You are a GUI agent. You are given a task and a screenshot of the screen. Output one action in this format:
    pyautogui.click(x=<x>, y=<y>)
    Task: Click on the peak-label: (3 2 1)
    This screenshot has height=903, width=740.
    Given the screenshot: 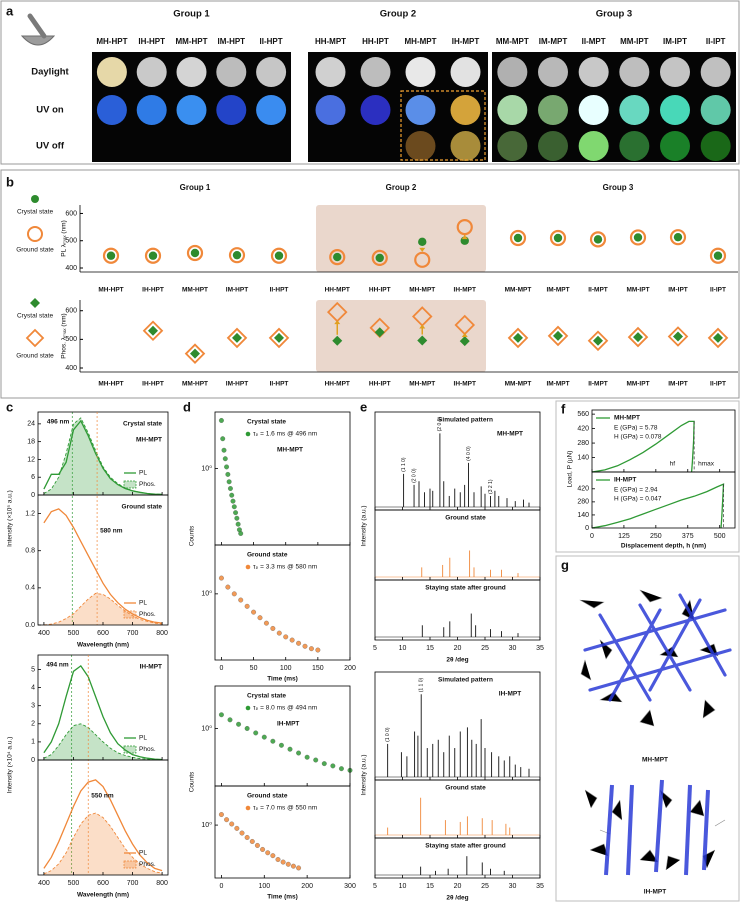 What is the action you would take?
    pyautogui.click(x=491, y=486)
    